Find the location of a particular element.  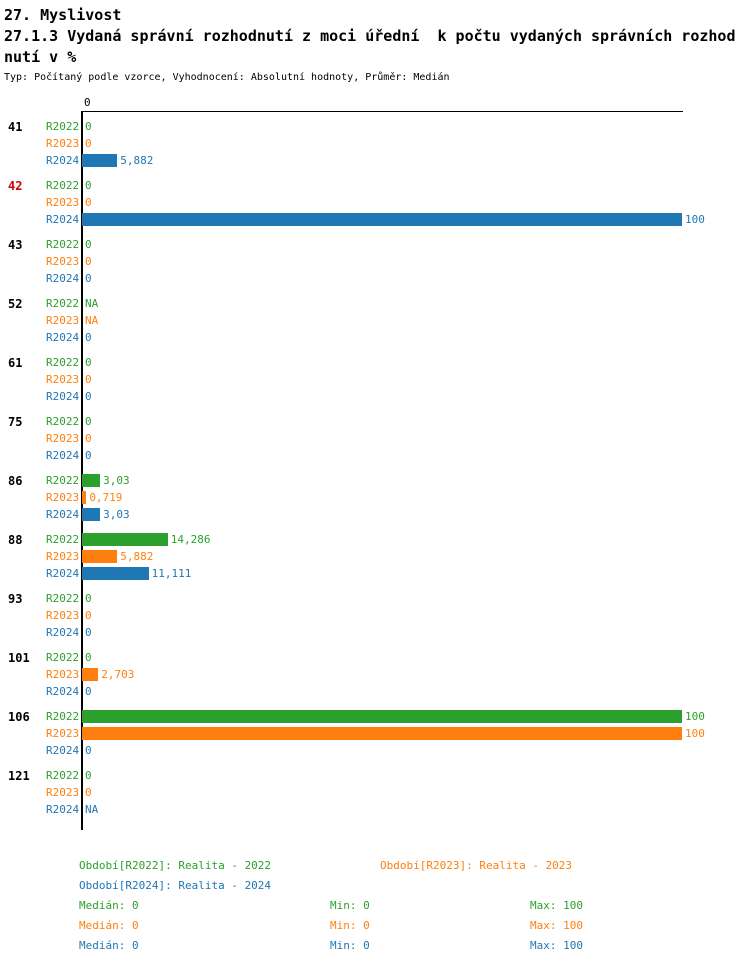

stats-row-r2024: Medián: 0 Min: 0 Max: 100 is located at coordinates (375, 946).